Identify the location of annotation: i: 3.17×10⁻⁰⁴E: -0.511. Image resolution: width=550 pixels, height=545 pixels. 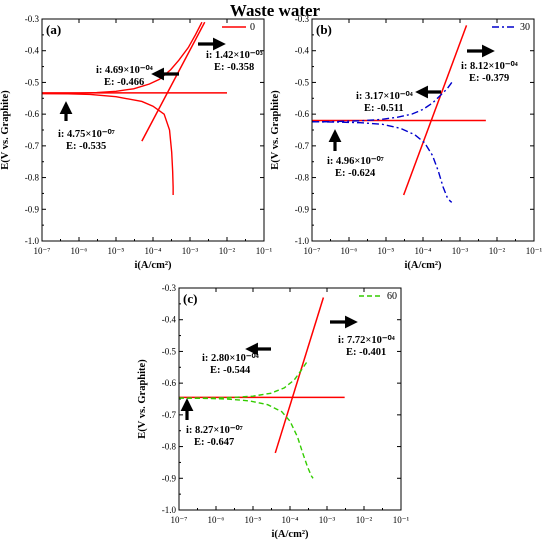
(398, 99).